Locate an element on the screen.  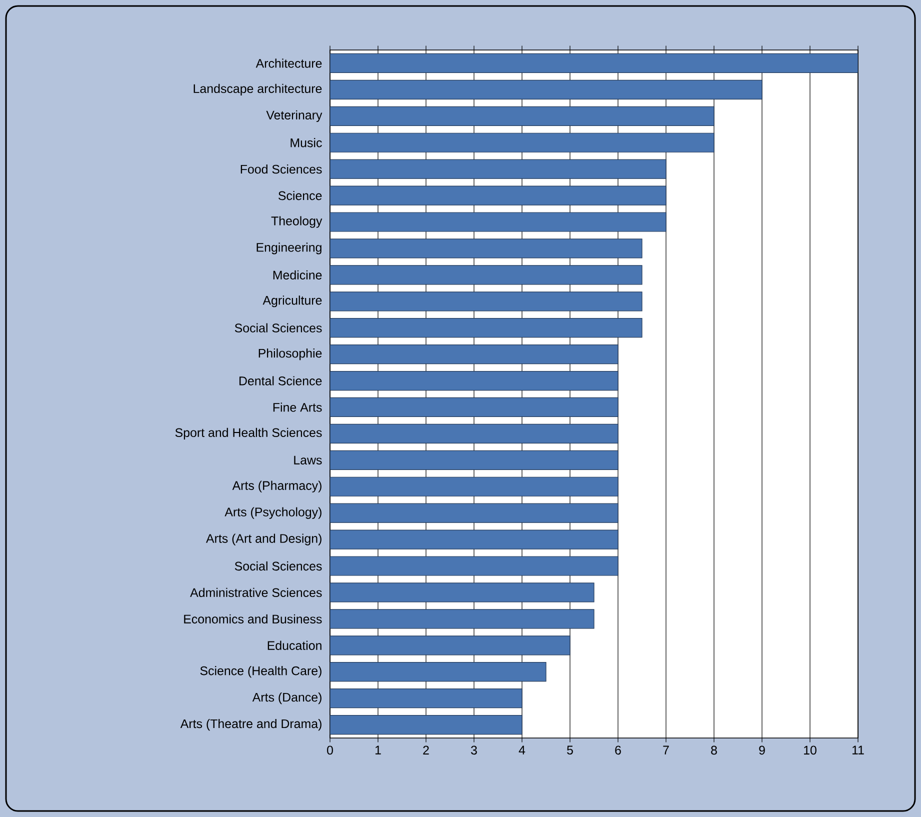
y-tick-label: Economics and Business is located at coordinates (253, 619).